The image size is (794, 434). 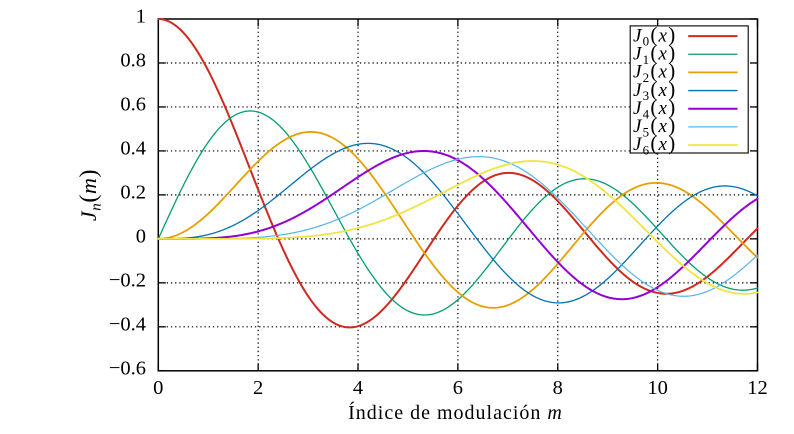 I want to click on svg-text: −0.2, so click(x=127, y=280).